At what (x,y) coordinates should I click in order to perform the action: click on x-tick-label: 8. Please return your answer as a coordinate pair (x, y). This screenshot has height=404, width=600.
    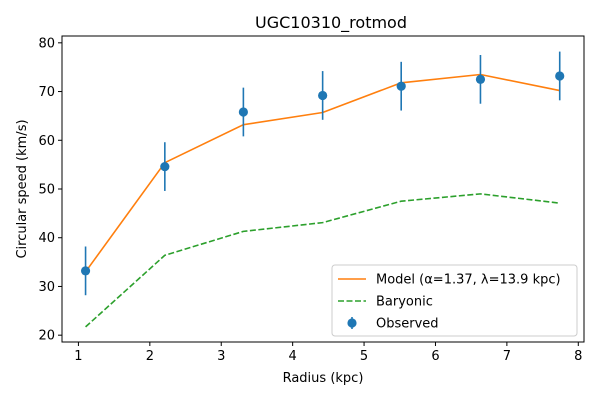
    Looking at the image, I should click on (578, 356).